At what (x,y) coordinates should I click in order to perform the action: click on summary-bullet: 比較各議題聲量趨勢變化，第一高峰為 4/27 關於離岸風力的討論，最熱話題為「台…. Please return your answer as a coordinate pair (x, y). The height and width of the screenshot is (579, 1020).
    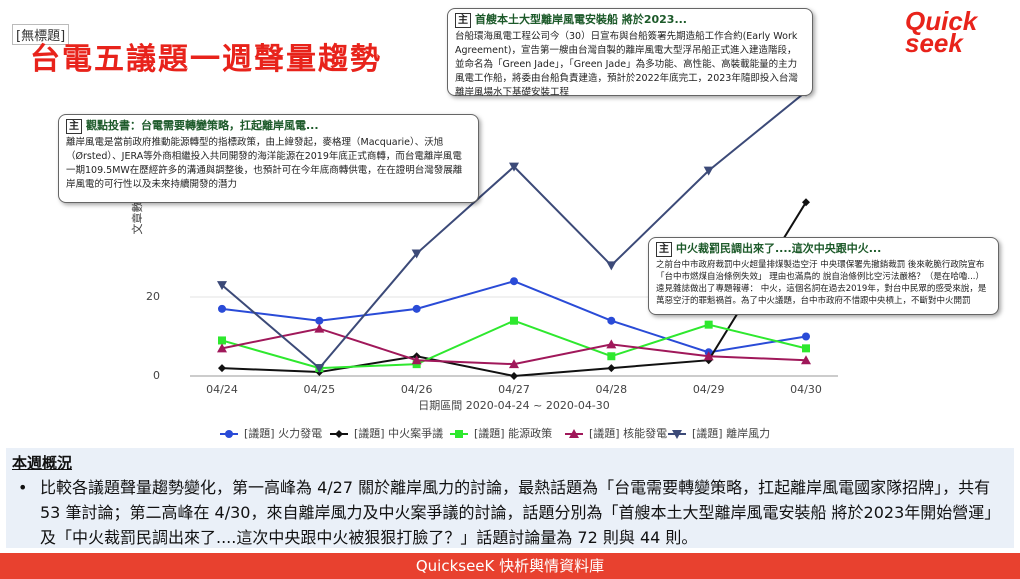
    Looking at the image, I should click on (506, 512).